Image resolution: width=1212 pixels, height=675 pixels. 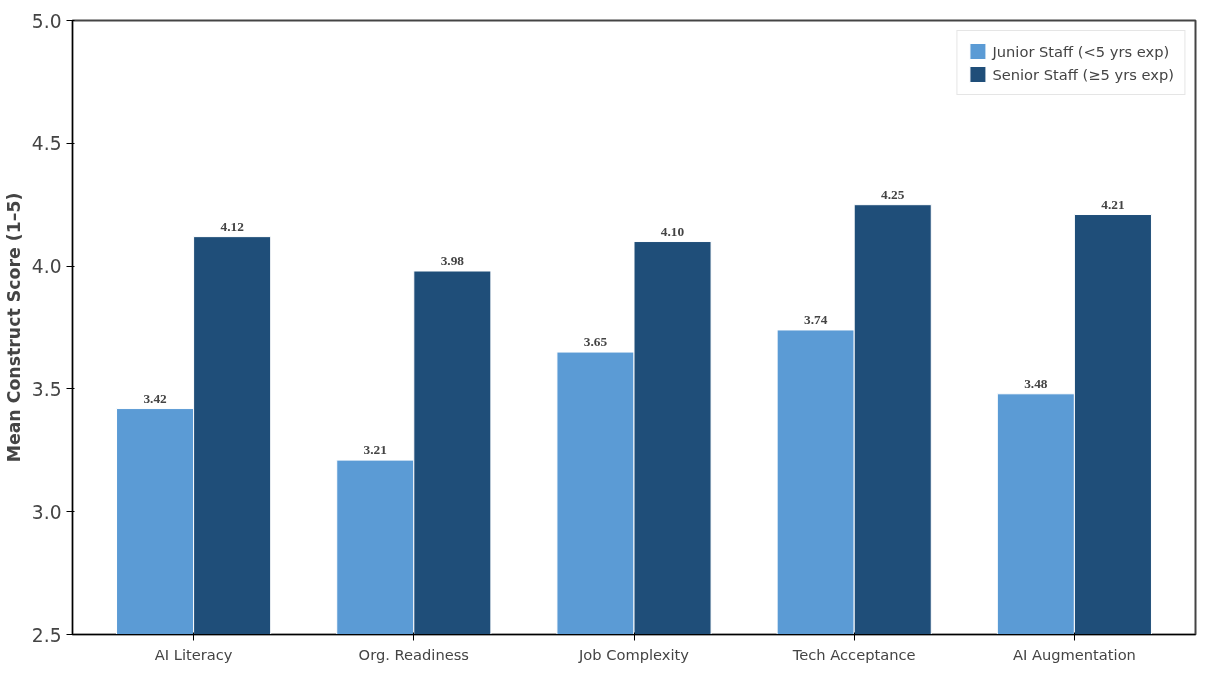 What do you see at coordinates (155, 398) in the screenshot?
I see `data-label: 3.42` at bounding box center [155, 398].